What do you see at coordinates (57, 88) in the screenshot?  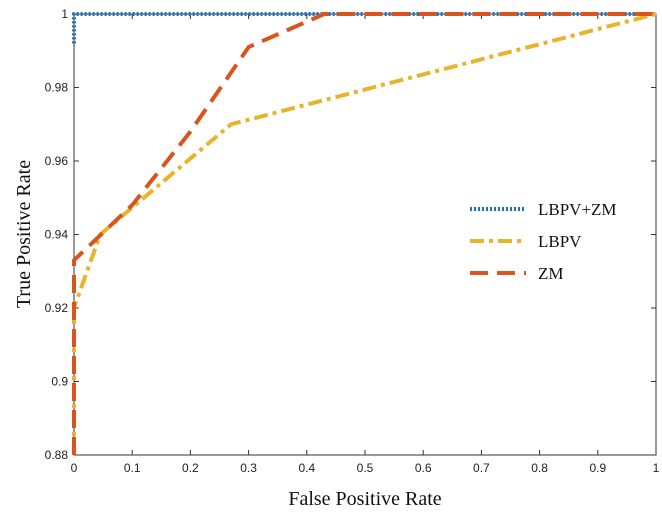 I see `y-tick-label: 0.98` at bounding box center [57, 88].